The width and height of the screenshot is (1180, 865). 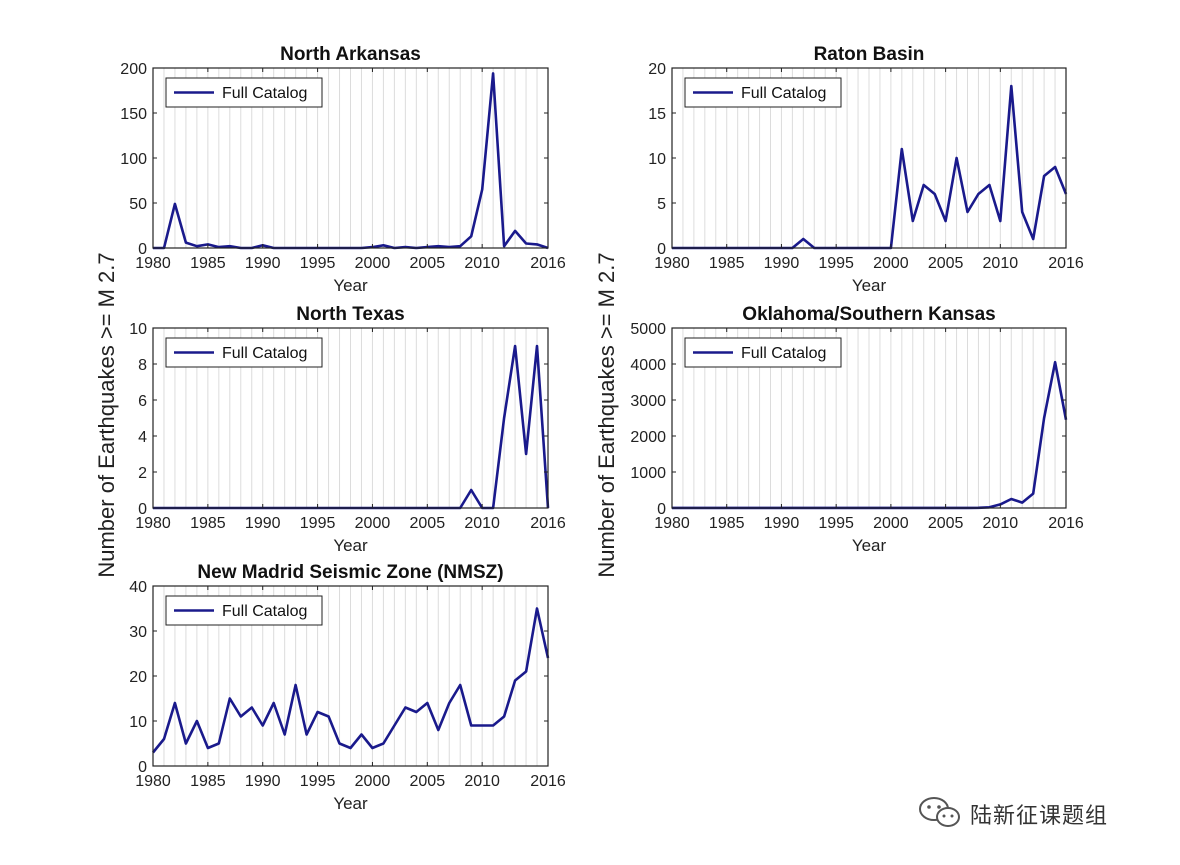 What do you see at coordinates (648, 329) in the screenshot?
I see `y-tick-label: 5000` at bounding box center [648, 329].